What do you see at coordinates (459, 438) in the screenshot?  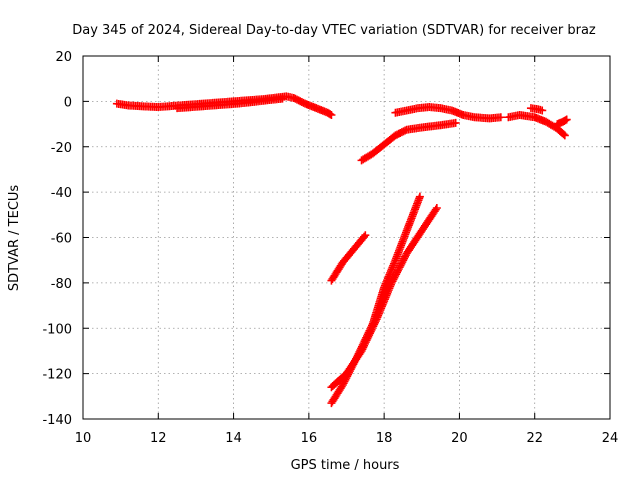 I see `x-tick-label: 20` at bounding box center [459, 438].